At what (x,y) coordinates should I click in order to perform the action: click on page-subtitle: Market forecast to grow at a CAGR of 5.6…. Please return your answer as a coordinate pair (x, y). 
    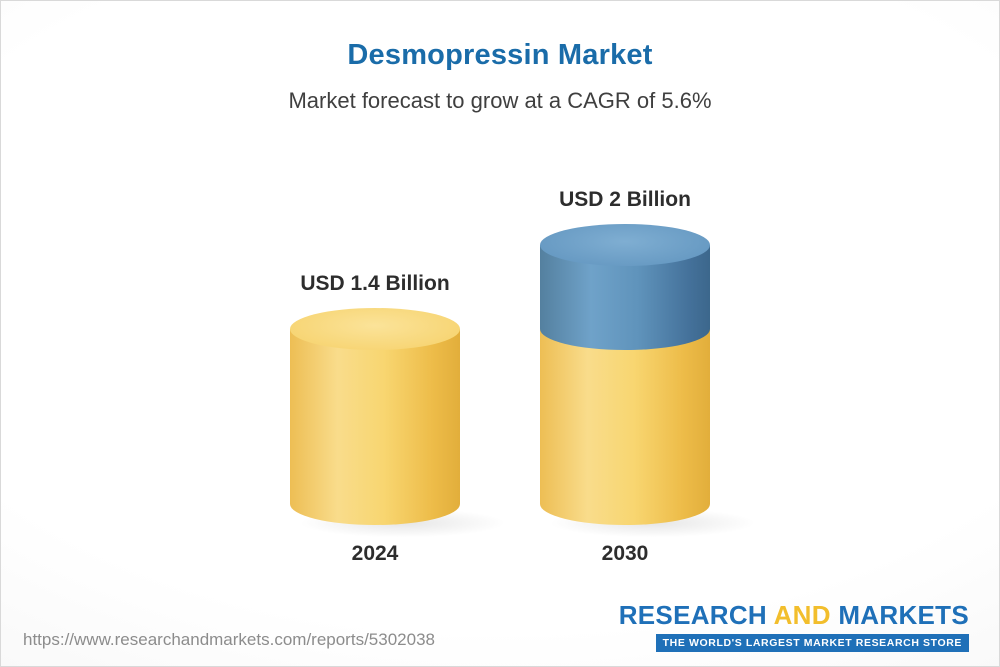
    Looking at the image, I should click on (500, 100).